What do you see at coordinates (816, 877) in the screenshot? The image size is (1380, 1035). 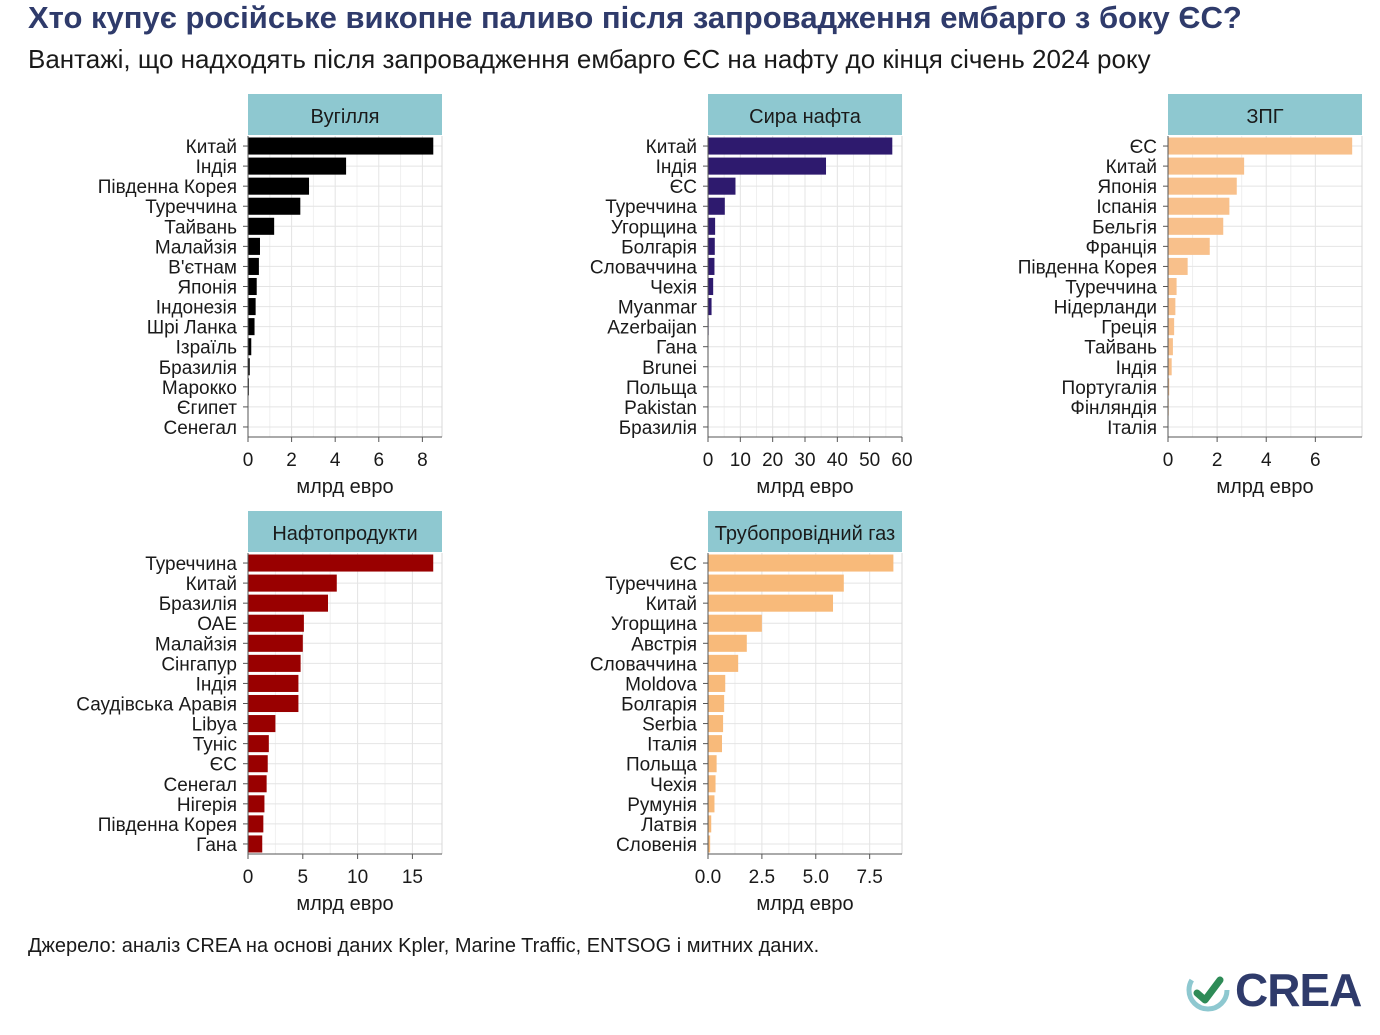 I see `x-tick-label: 5.0` at bounding box center [816, 877].